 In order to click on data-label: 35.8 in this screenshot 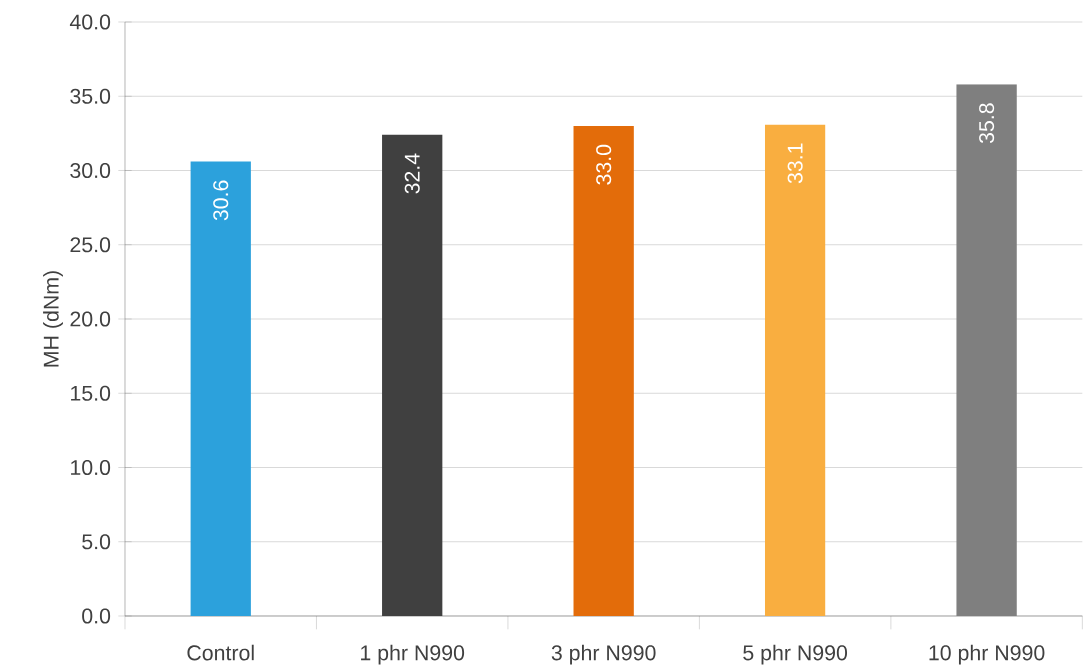, I will do `click(987, 123)`.